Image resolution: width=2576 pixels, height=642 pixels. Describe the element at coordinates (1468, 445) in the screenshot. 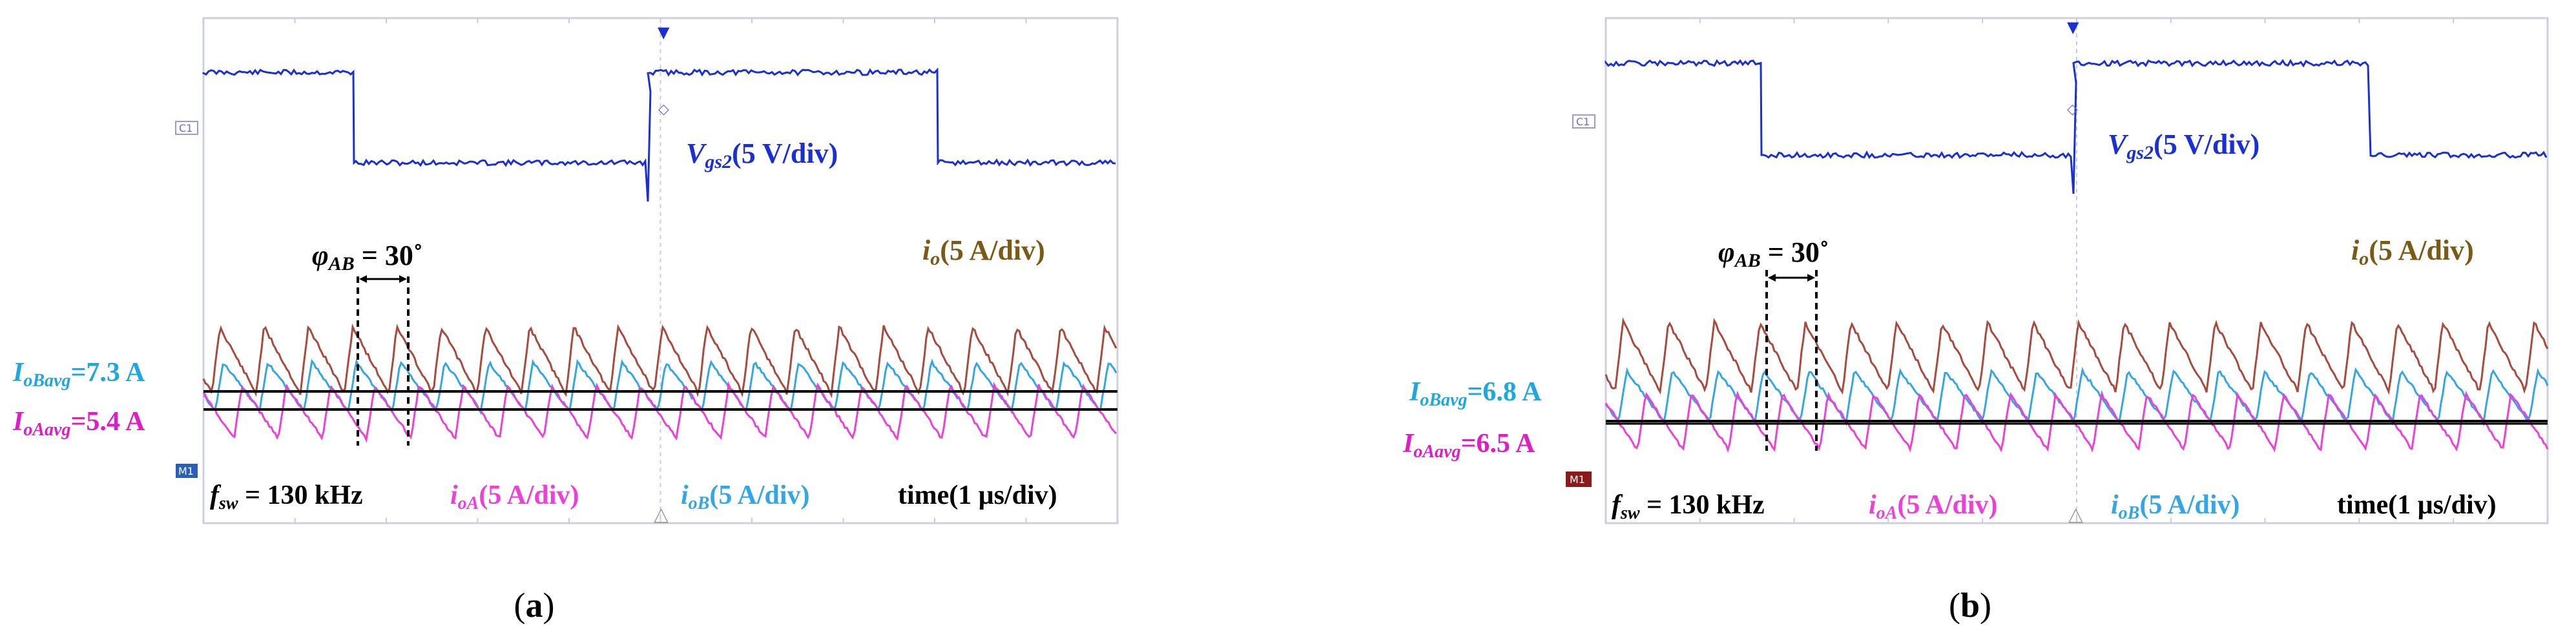

I see `ioA-average-label: IoAavg=6.5 A` at that location.